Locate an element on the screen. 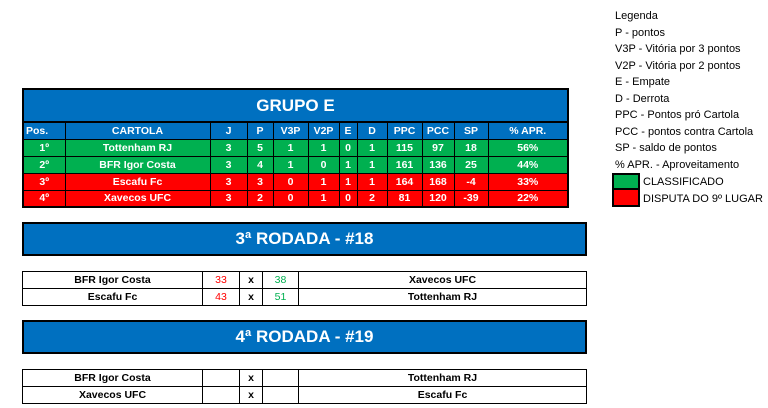 The image size is (768, 408). home-score: 43 is located at coordinates (221, 297).